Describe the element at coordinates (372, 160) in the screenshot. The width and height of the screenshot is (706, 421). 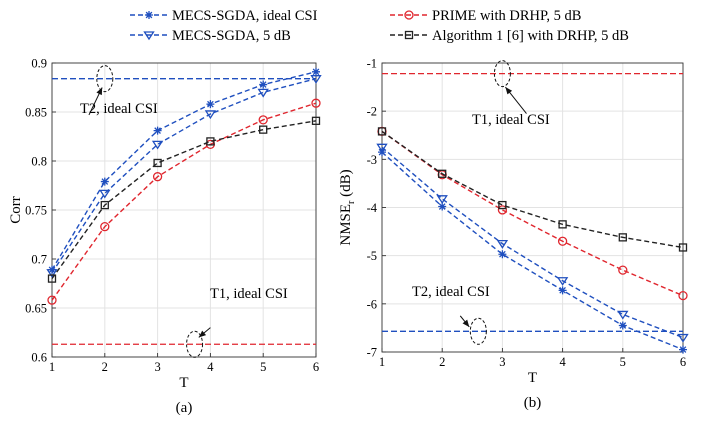
I see `y-tick-label: -3` at that location.